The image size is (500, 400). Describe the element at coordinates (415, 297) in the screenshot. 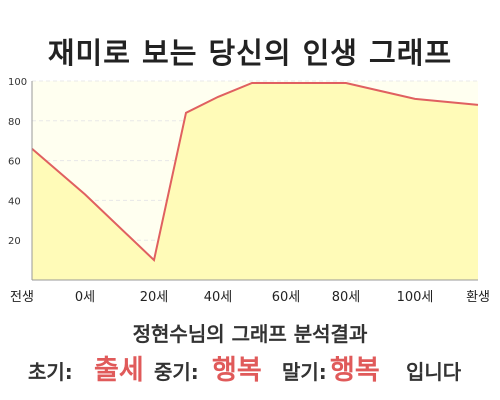

I see `x-tick-label: 100세` at that location.